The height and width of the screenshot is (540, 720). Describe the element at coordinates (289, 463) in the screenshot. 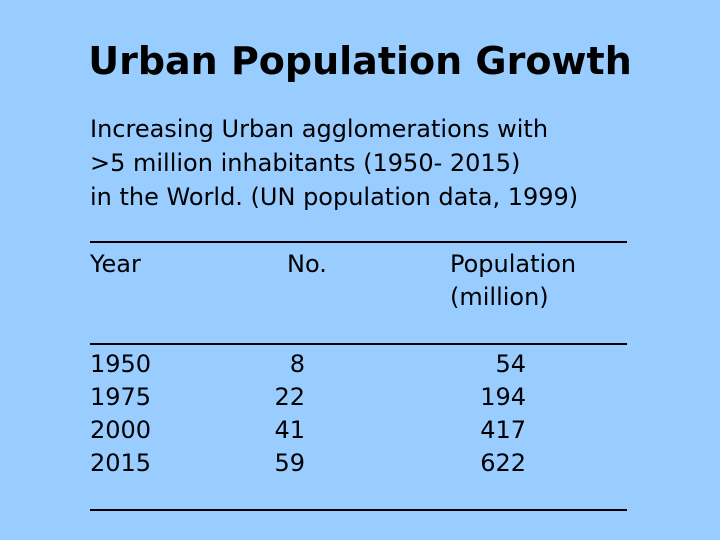

I see `row-count: 59` at that location.